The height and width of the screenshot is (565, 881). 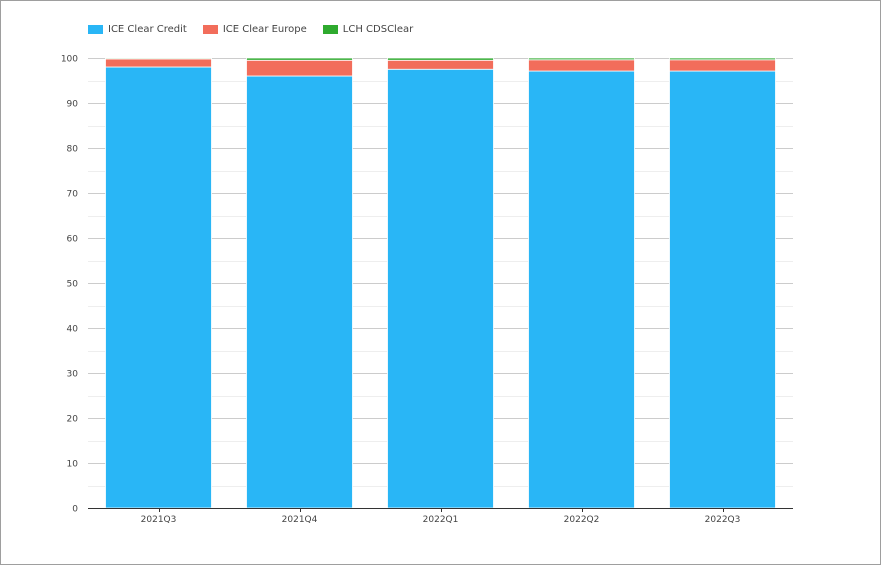 I want to click on legend-item-ice-clear-europe: ICE Clear Europe, so click(x=254, y=29).